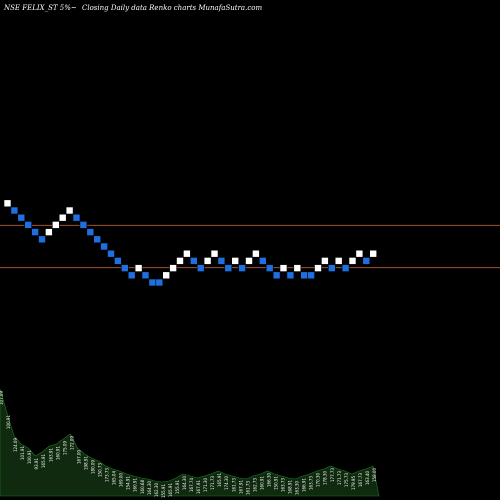 This screenshot has width=500, height=500. I want to click on volume-label: 169.00, so click(121, 480).